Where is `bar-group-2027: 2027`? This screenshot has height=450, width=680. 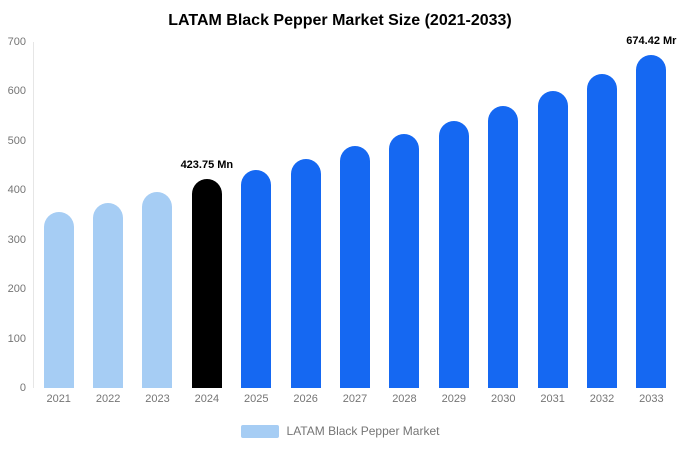
bar-group-2027: 2027 is located at coordinates (354, 225).